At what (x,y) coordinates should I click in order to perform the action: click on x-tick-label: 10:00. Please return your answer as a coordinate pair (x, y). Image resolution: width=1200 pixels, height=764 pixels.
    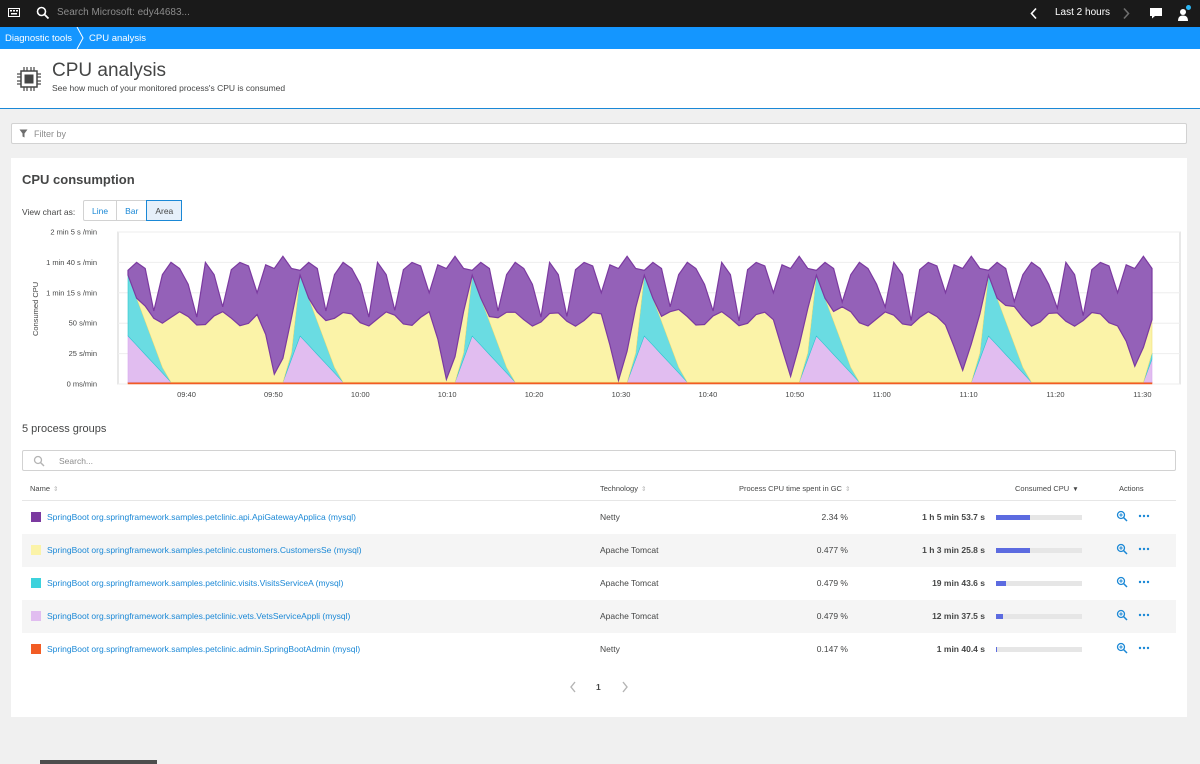
    Looking at the image, I should click on (360, 394).